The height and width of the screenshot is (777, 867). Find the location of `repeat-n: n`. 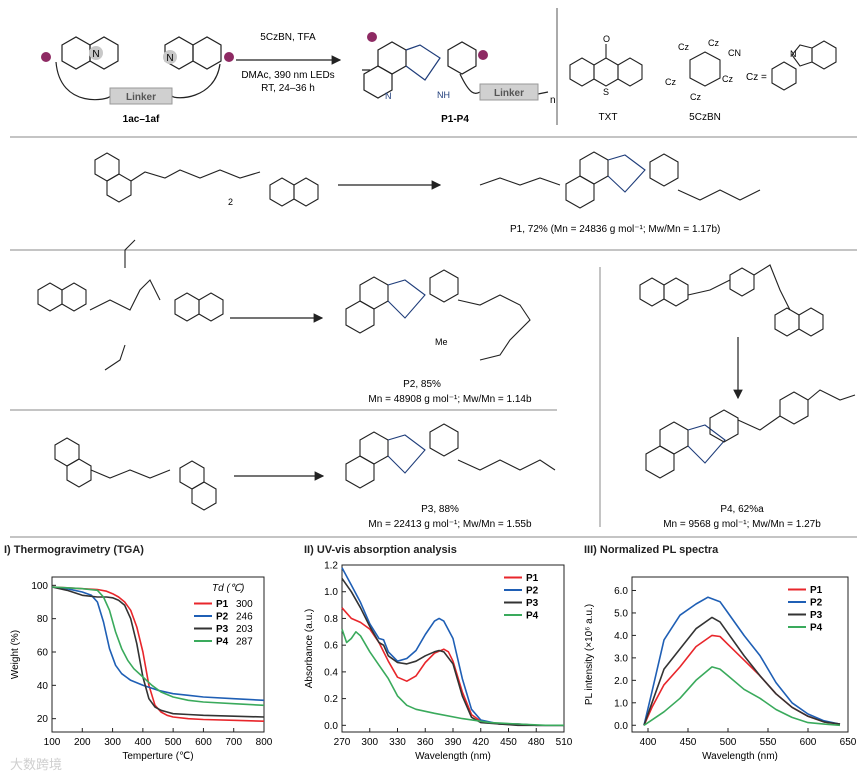

repeat-n: n is located at coordinates (553, 100).